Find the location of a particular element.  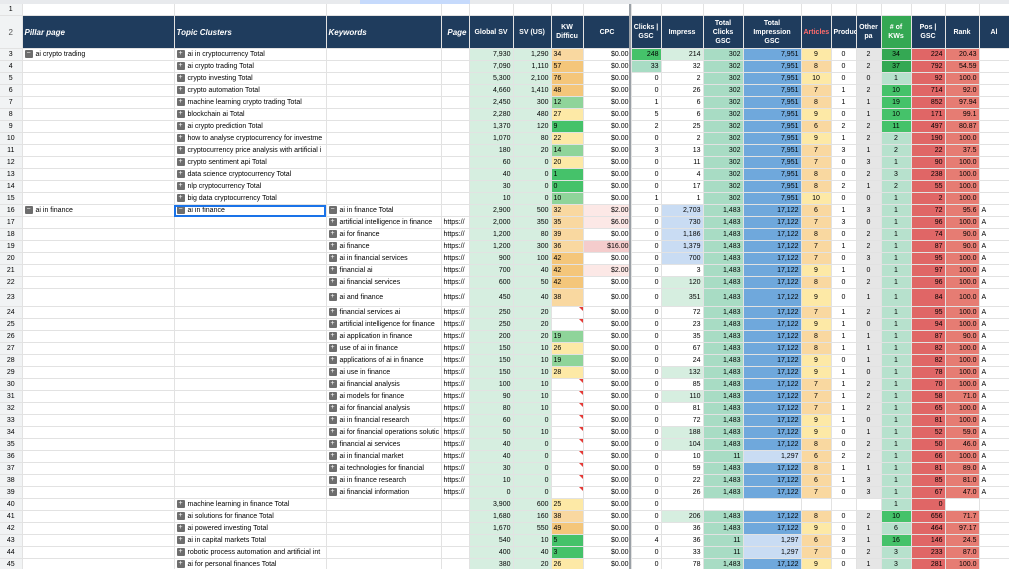

kw-difficulty-cell: 10 is located at coordinates (567, 198).